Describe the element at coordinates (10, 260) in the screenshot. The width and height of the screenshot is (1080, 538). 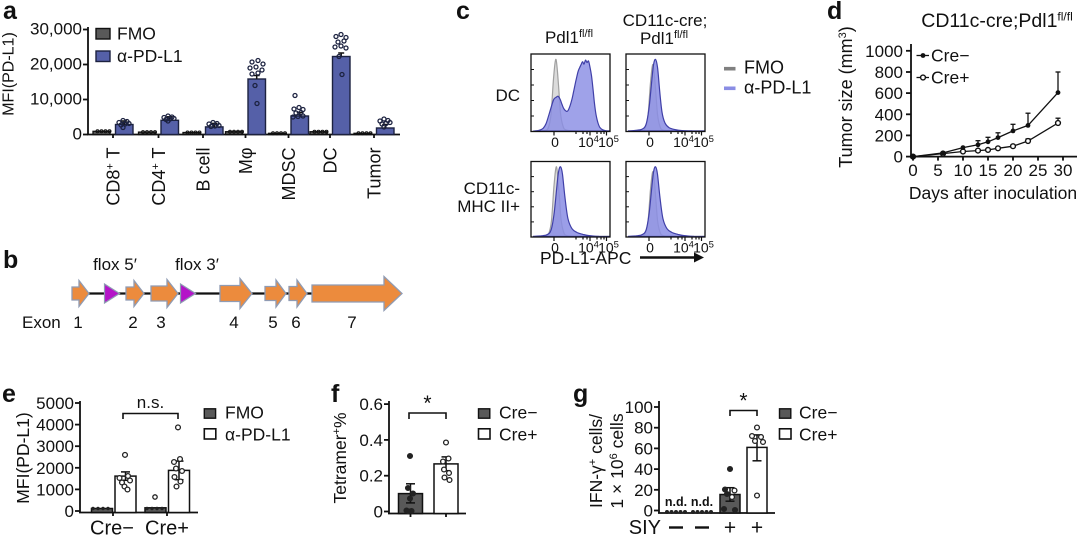
I see `svg-text: b` at that location.